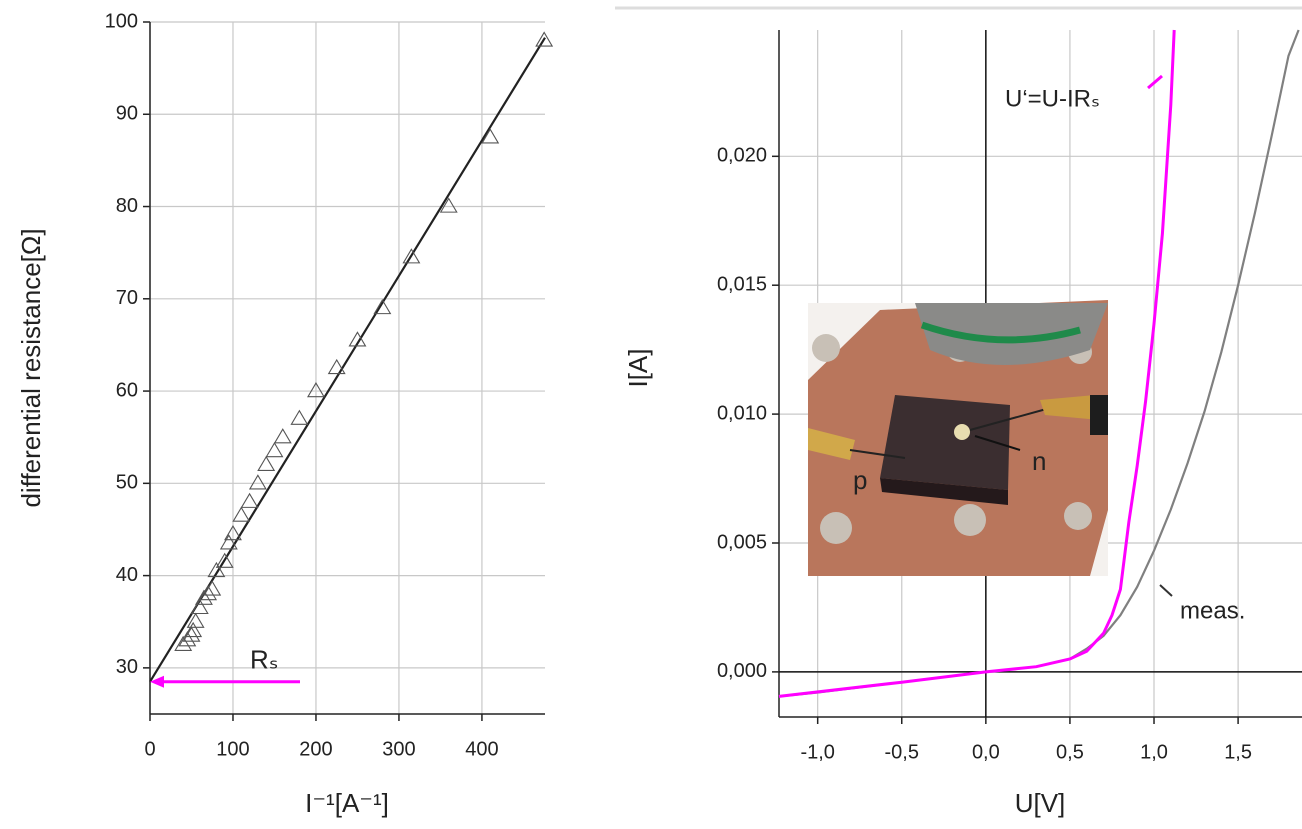 This screenshot has width=1302, height=829. What do you see at coordinates (157, 681) in the screenshot?
I see `rs-arrow-head` at bounding box center [157, 681].